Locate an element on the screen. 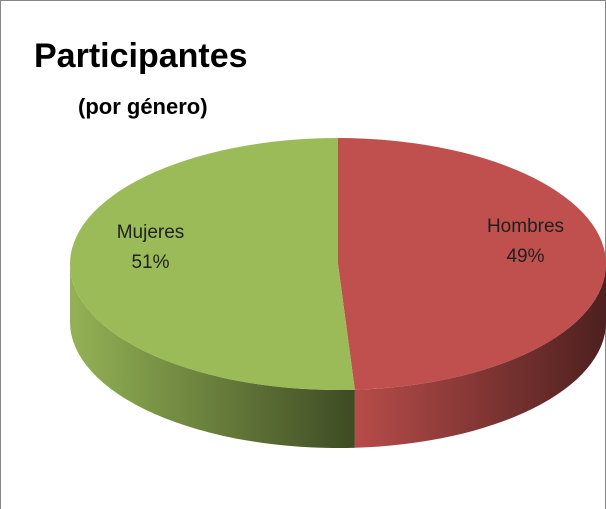 Image resolution: width=606 pixels, height=509 pixels. slice-value-label: 49% is located at coordinates (525, 256).